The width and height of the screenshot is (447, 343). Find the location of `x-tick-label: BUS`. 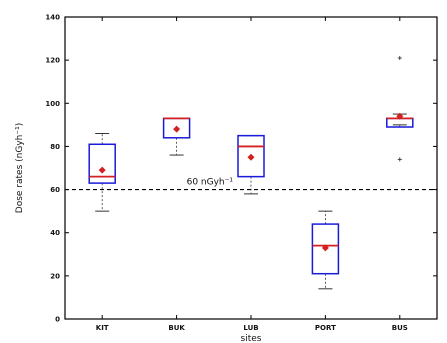

x-tick-label: BUS is located at coordinates (400, 328).